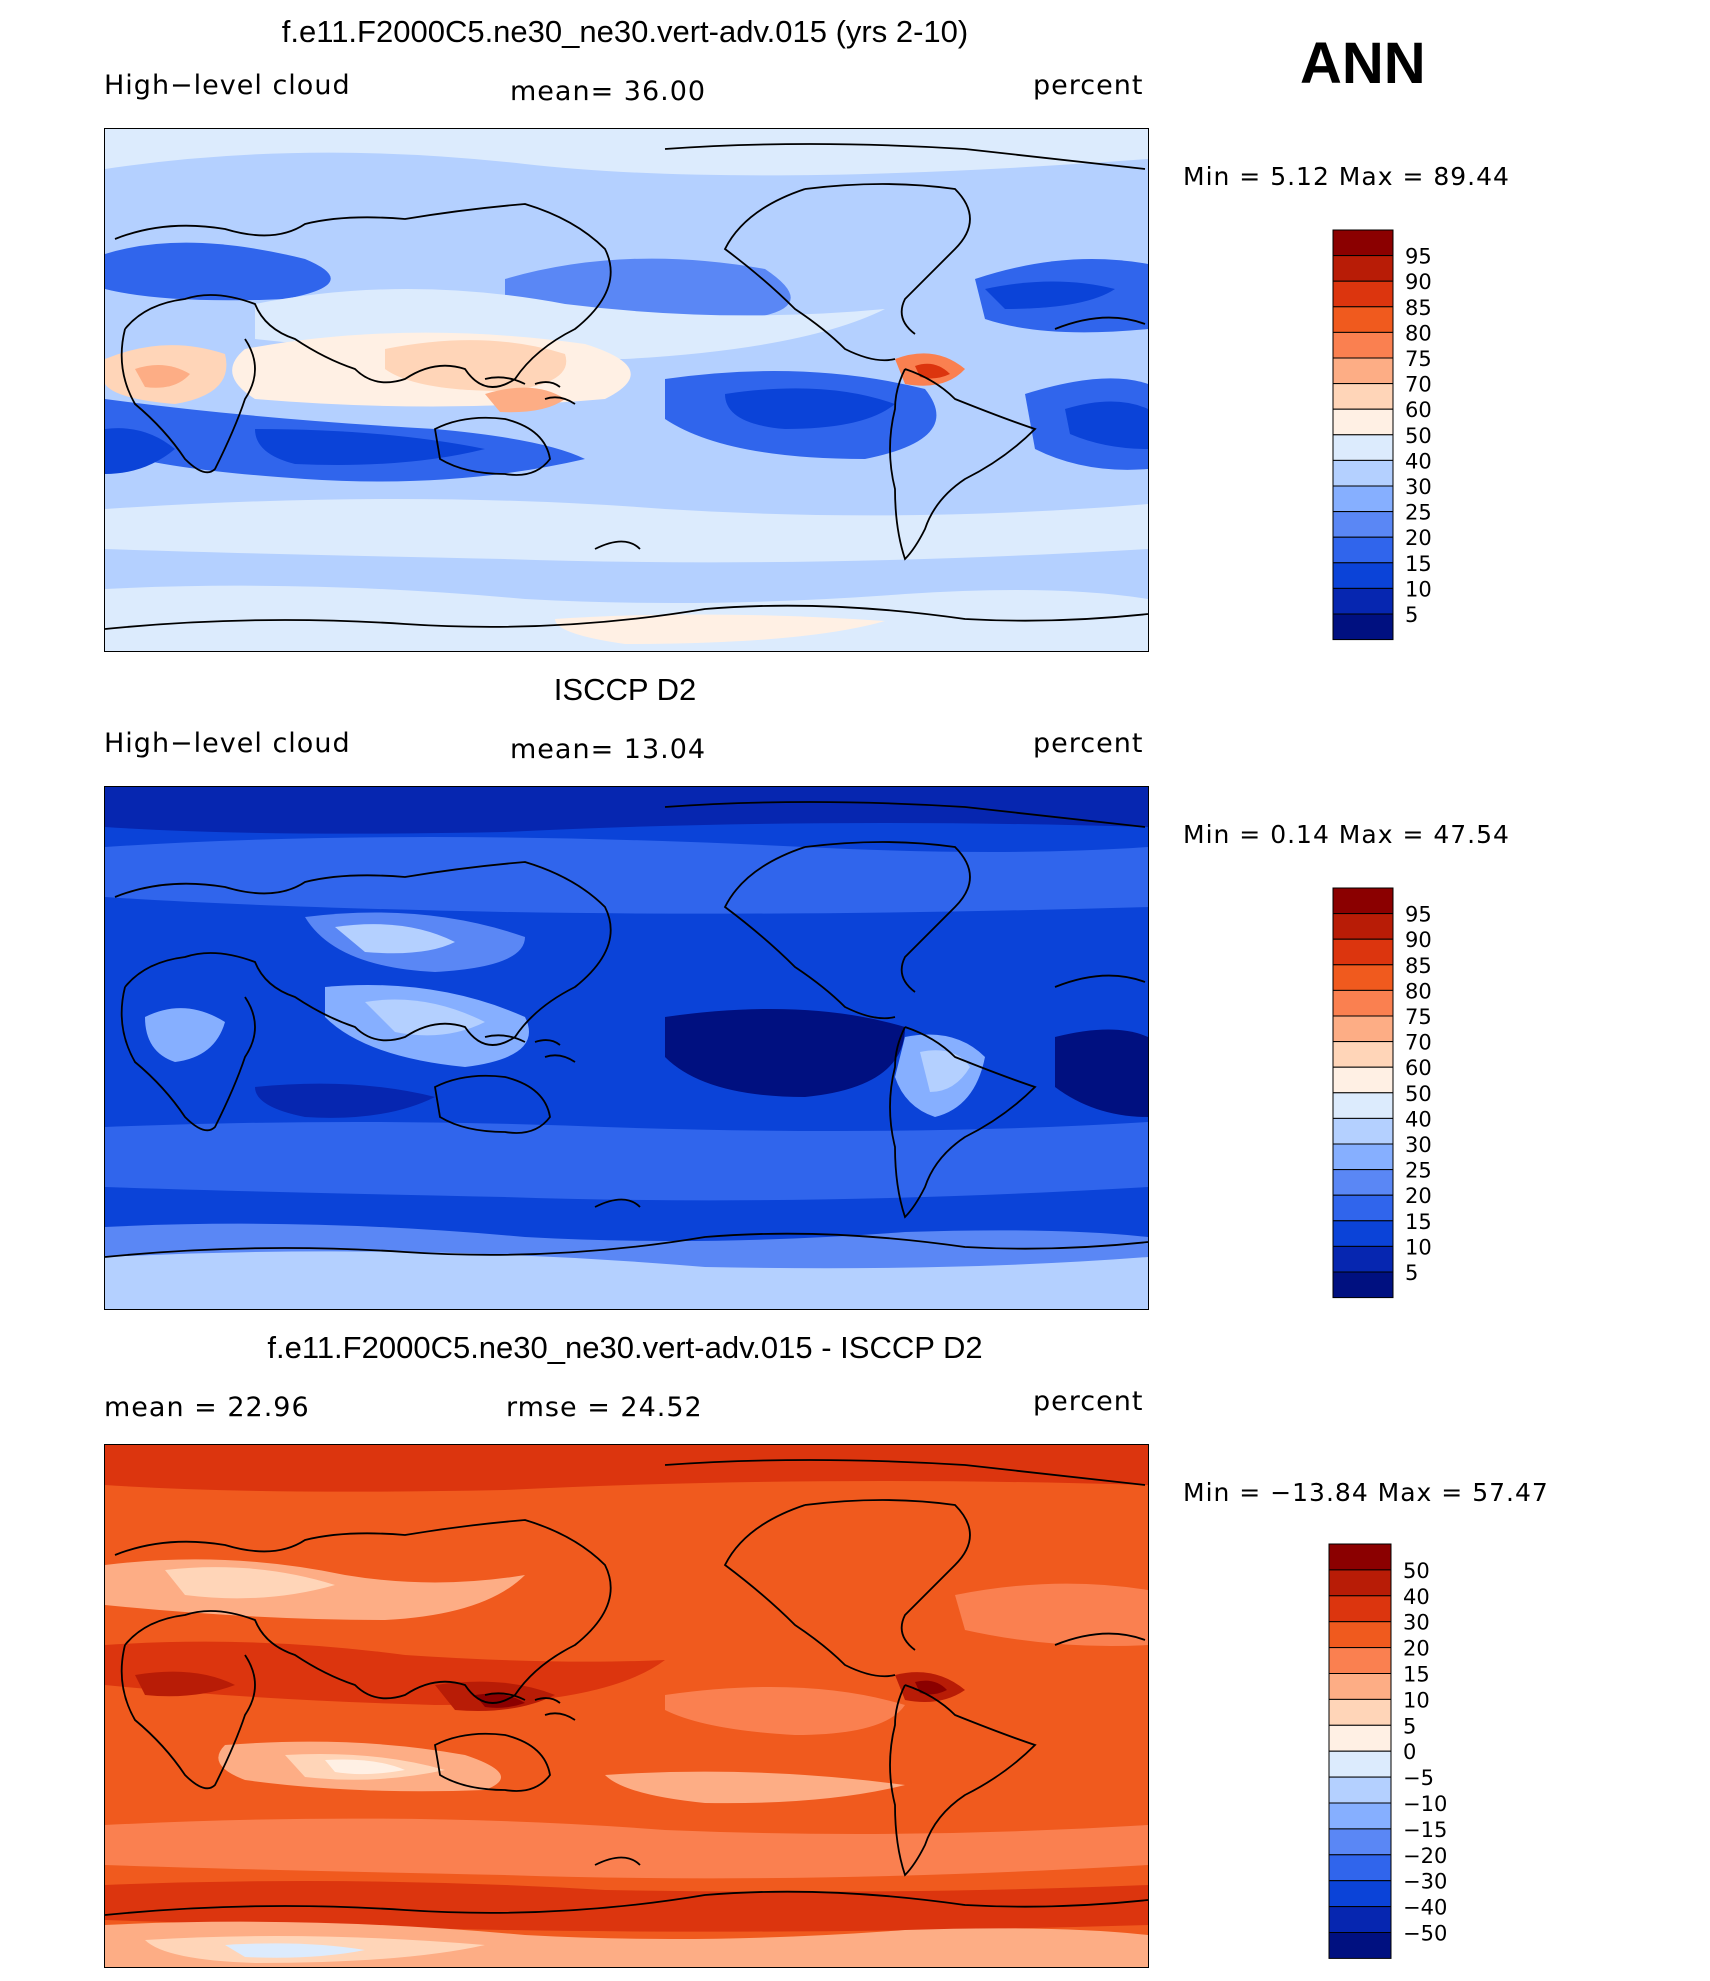 The width and height of the screenshot is (1710, 1981). What do you see at coordinates (1418, 1222) in the screenshot?
I see `colorbar-2-tick-label: 15` at bounding box center [1418, 1222].